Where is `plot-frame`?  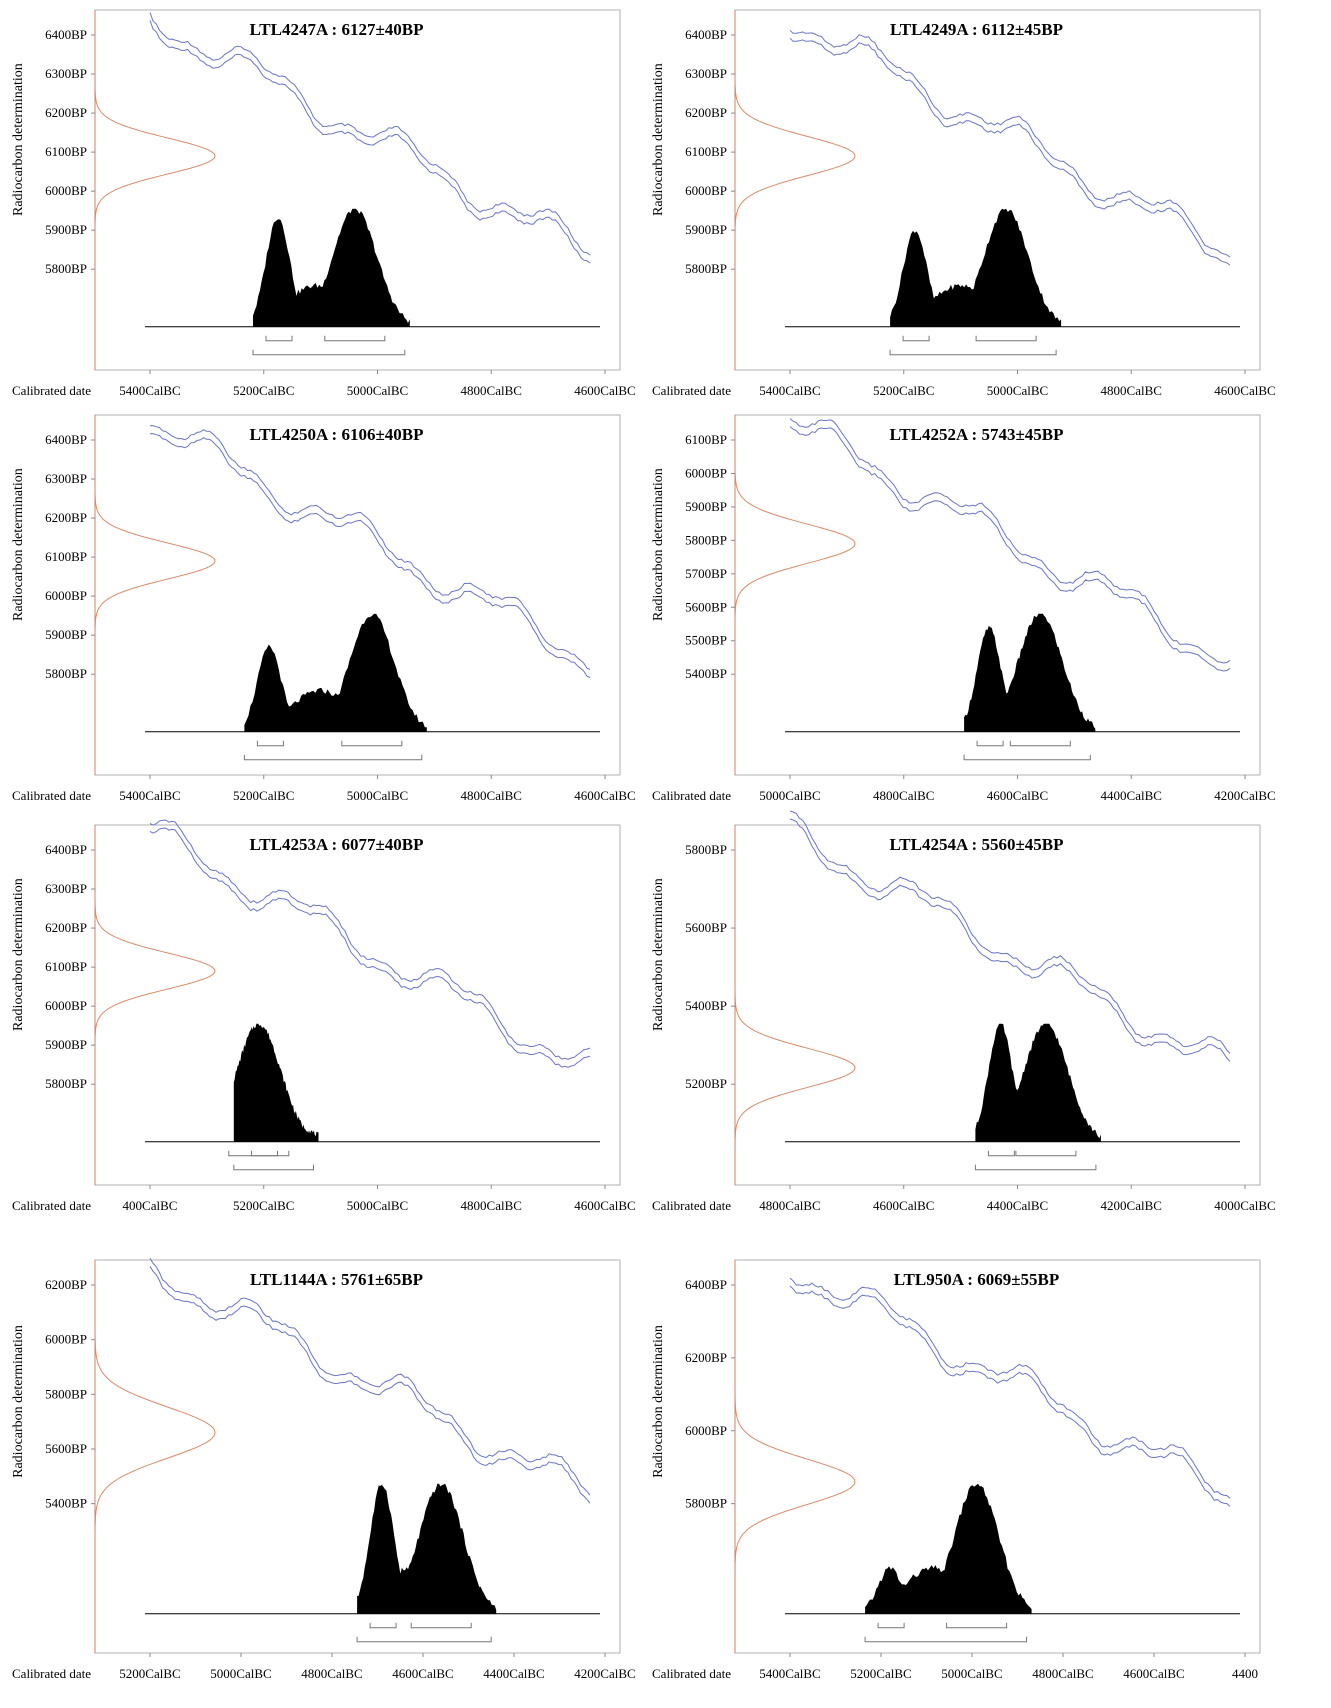
plot-frame is located at coordinates (357, 1005).